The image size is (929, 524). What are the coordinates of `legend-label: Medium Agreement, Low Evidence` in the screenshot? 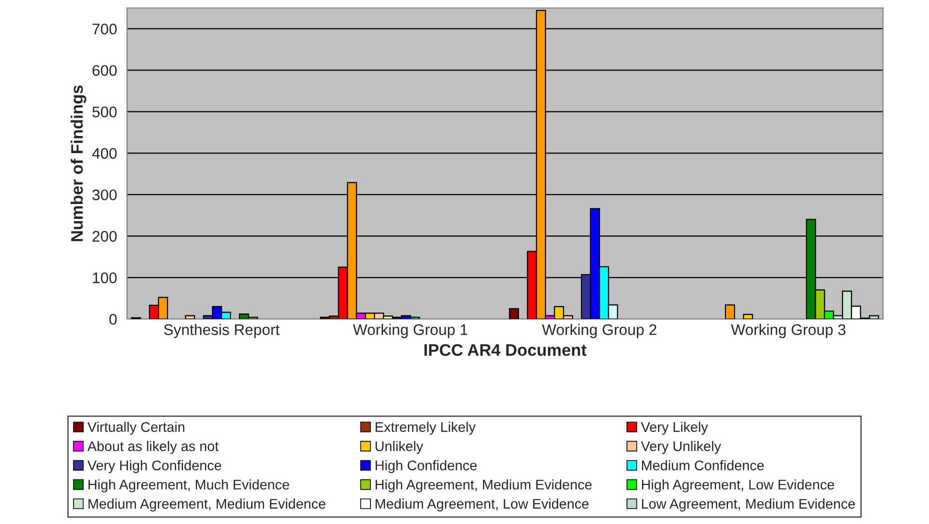 It's located at (482, 505).